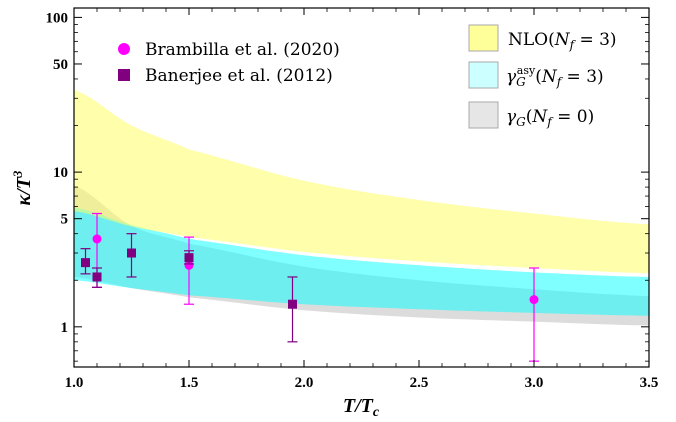 The height and width of the screenshot is (422, 676). Describe the element at coordinates (304, 383) in the screenshot. I see `x-tick-label: 2.0` at that location.